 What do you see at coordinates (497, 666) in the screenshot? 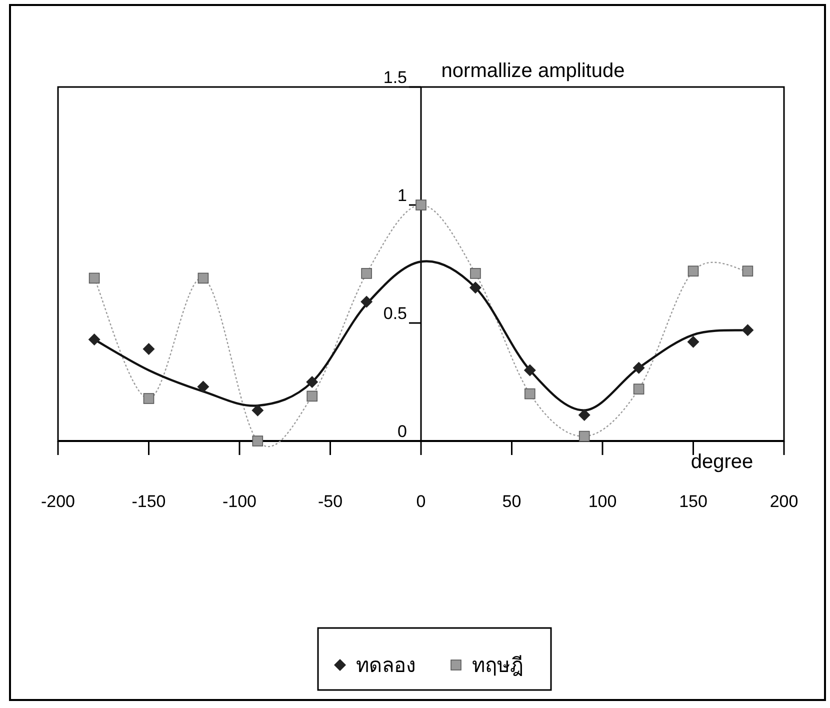
I see `legend-label: ทฤษฎี` at bounding box center [497, 666].